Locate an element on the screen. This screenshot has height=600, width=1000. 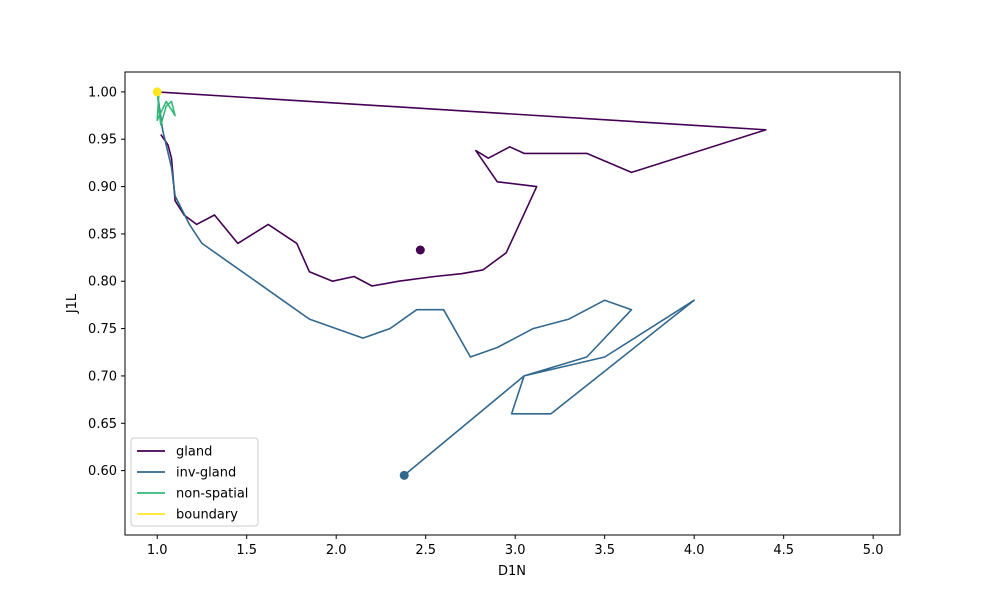
x-axis-label: D1N is located at coordinates (512, 571).